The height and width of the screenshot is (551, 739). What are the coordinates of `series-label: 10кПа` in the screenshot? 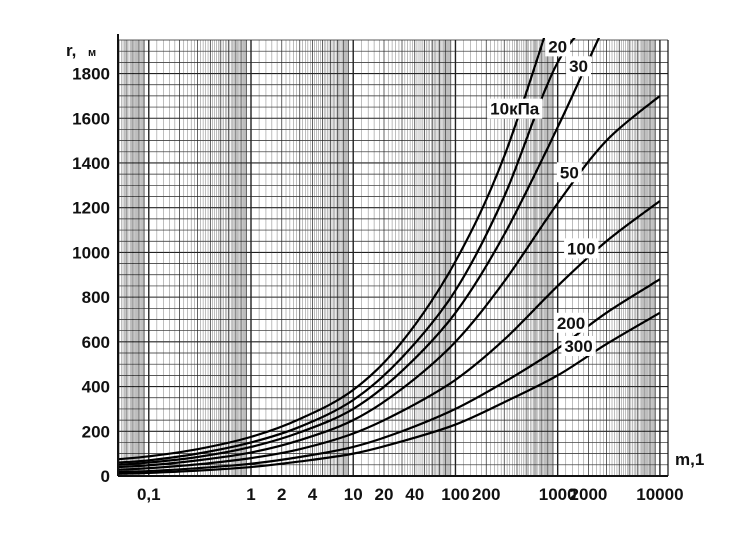 It's located at (515, 109).